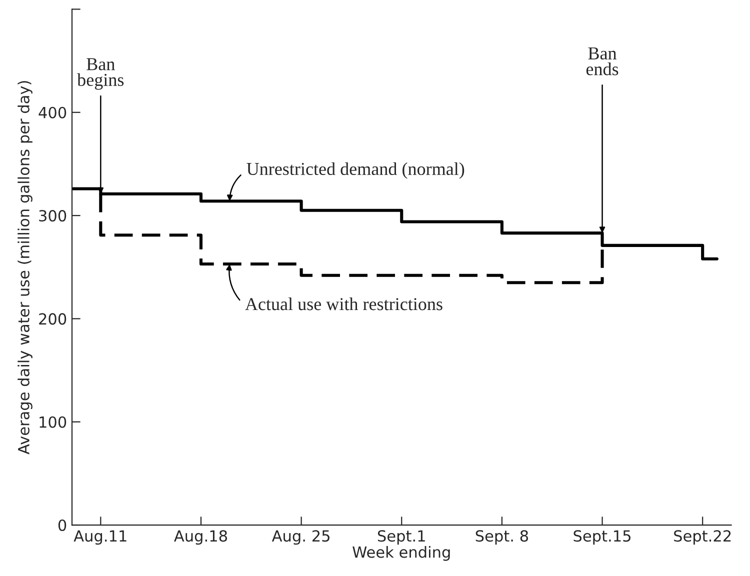  What do you see at coordinates (62, 525) in the screenshot?
I see `y-tick-label: 0` at bounding box center [62, 525].